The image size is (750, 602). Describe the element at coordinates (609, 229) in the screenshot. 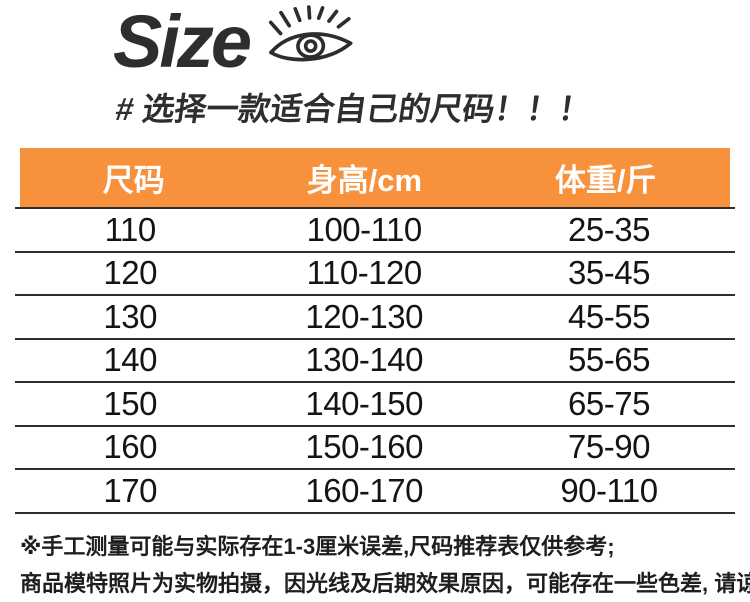

I see `weight-cell: 25-35` at that location.